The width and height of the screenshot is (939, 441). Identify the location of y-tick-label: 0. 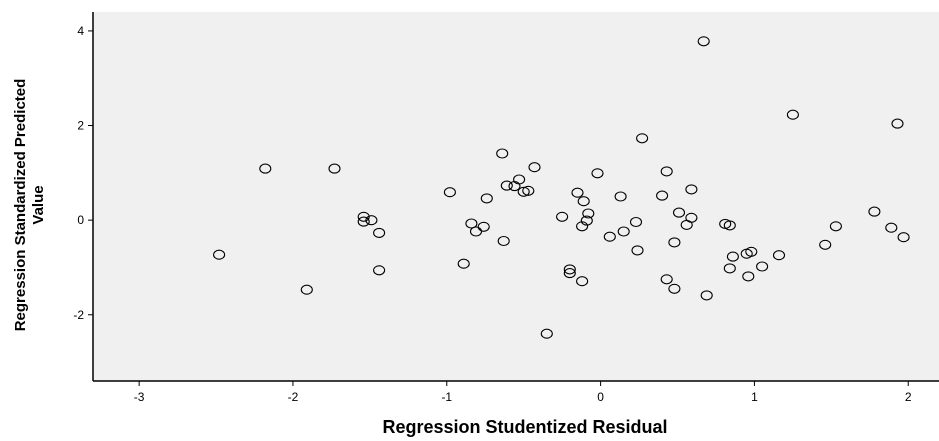
(80, 220).